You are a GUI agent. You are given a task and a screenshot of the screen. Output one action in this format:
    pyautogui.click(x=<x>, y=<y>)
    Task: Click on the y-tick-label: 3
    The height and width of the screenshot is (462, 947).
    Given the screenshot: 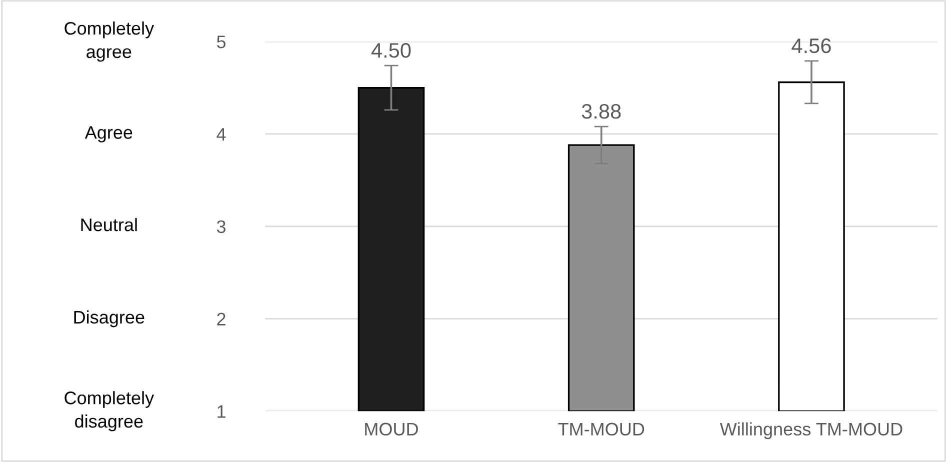 What is the action you would take?
    pyautogui.click(x=221, y=227)
    